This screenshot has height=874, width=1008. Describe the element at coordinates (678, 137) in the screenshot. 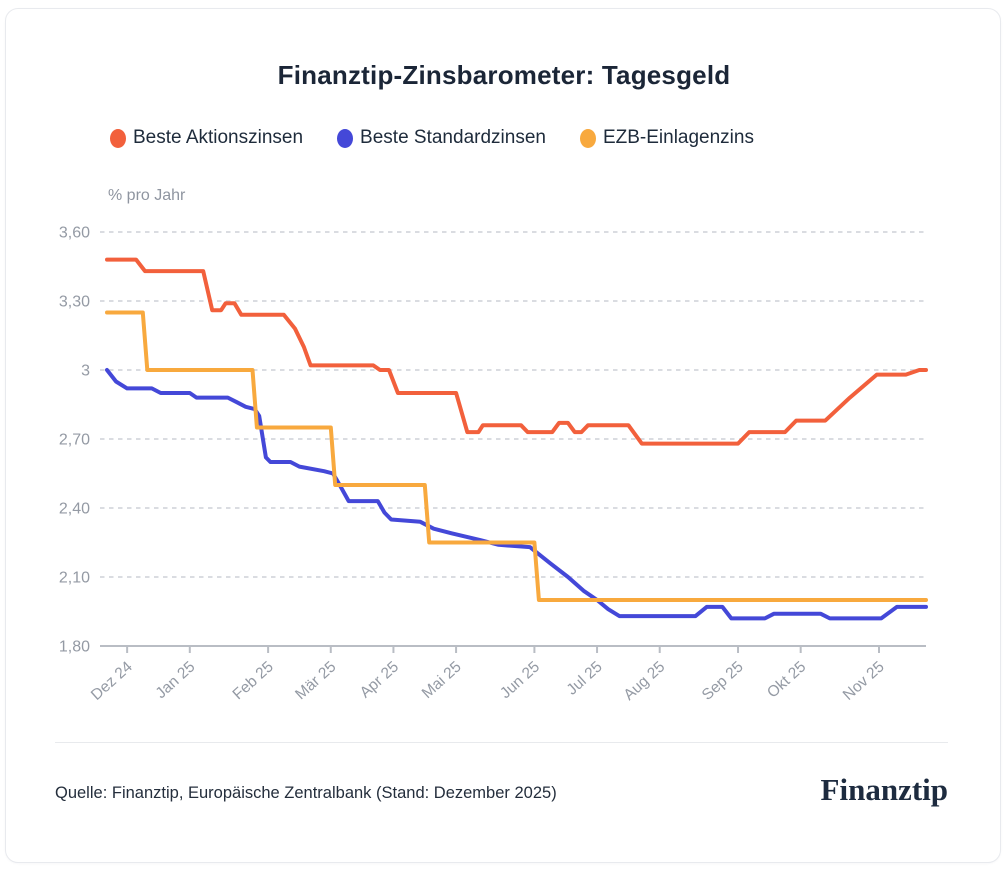

I see `legend-label: EZB-Einlagenzins` at that location.